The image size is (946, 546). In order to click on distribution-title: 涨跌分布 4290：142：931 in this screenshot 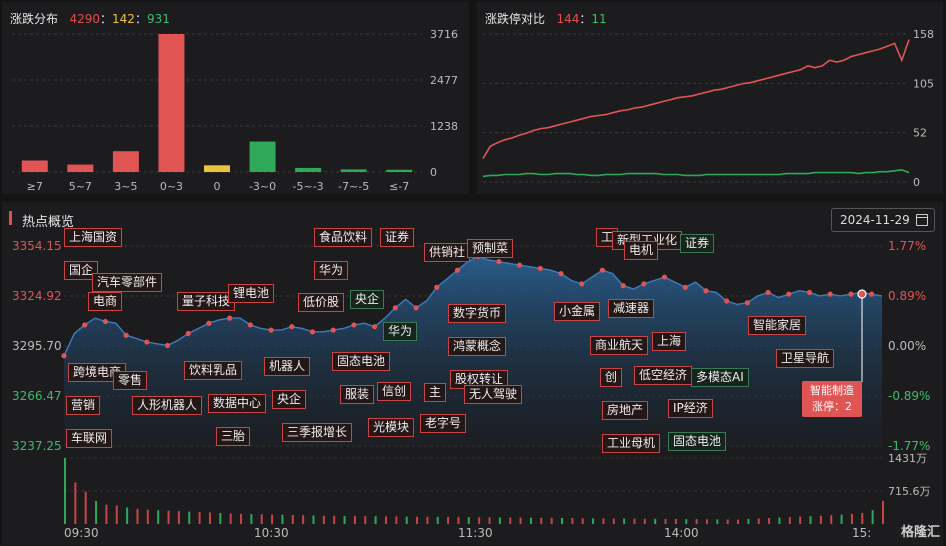, I will do `click(90, 18)`.